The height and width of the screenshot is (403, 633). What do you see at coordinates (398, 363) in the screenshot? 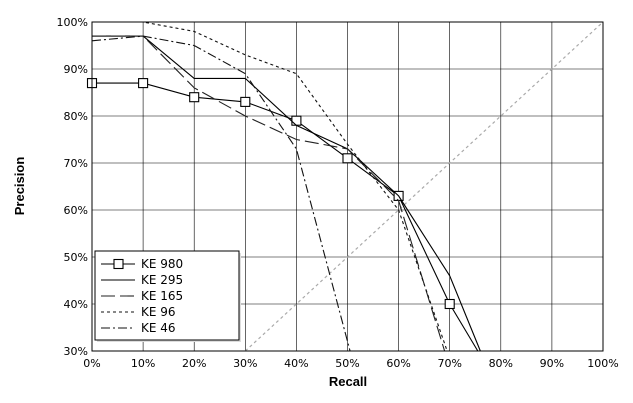
I see `x-tick-label: 60%` at bounding box center [398, 363].